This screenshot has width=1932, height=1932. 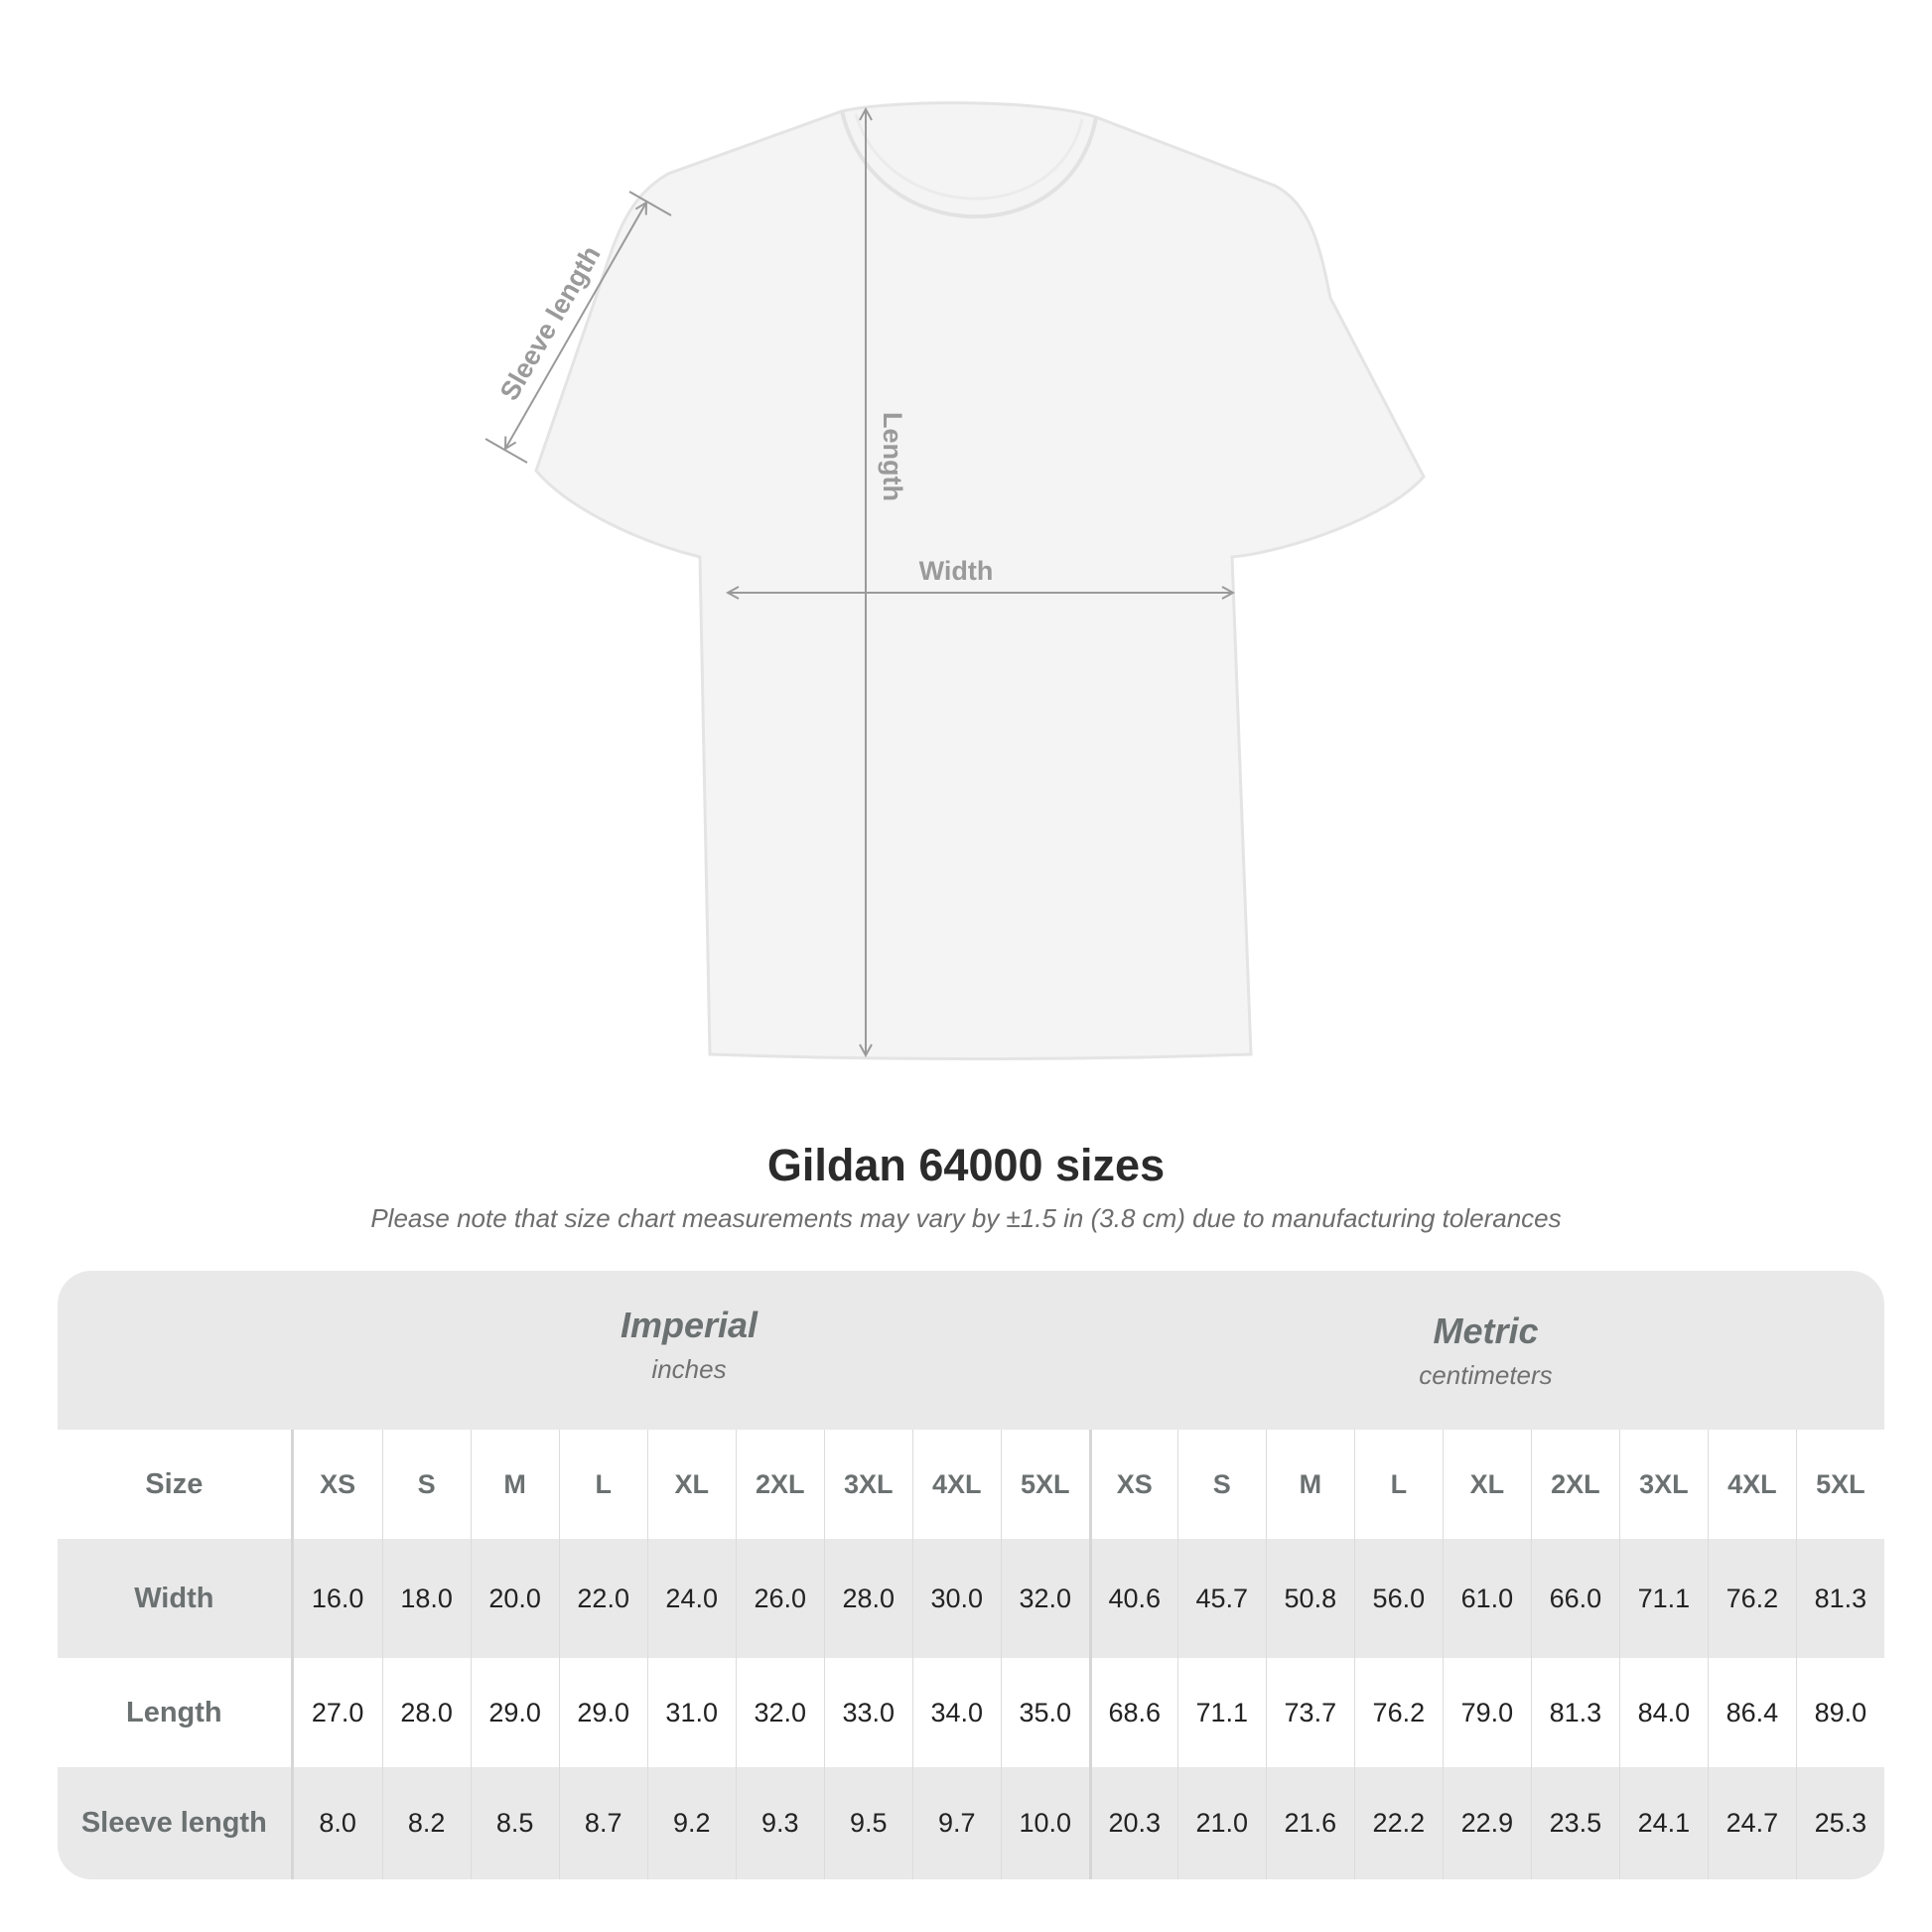 What do you see at coordinates (969, 157) in the screenshot?
I see `collar-rib` at bounding box center [969, 157].